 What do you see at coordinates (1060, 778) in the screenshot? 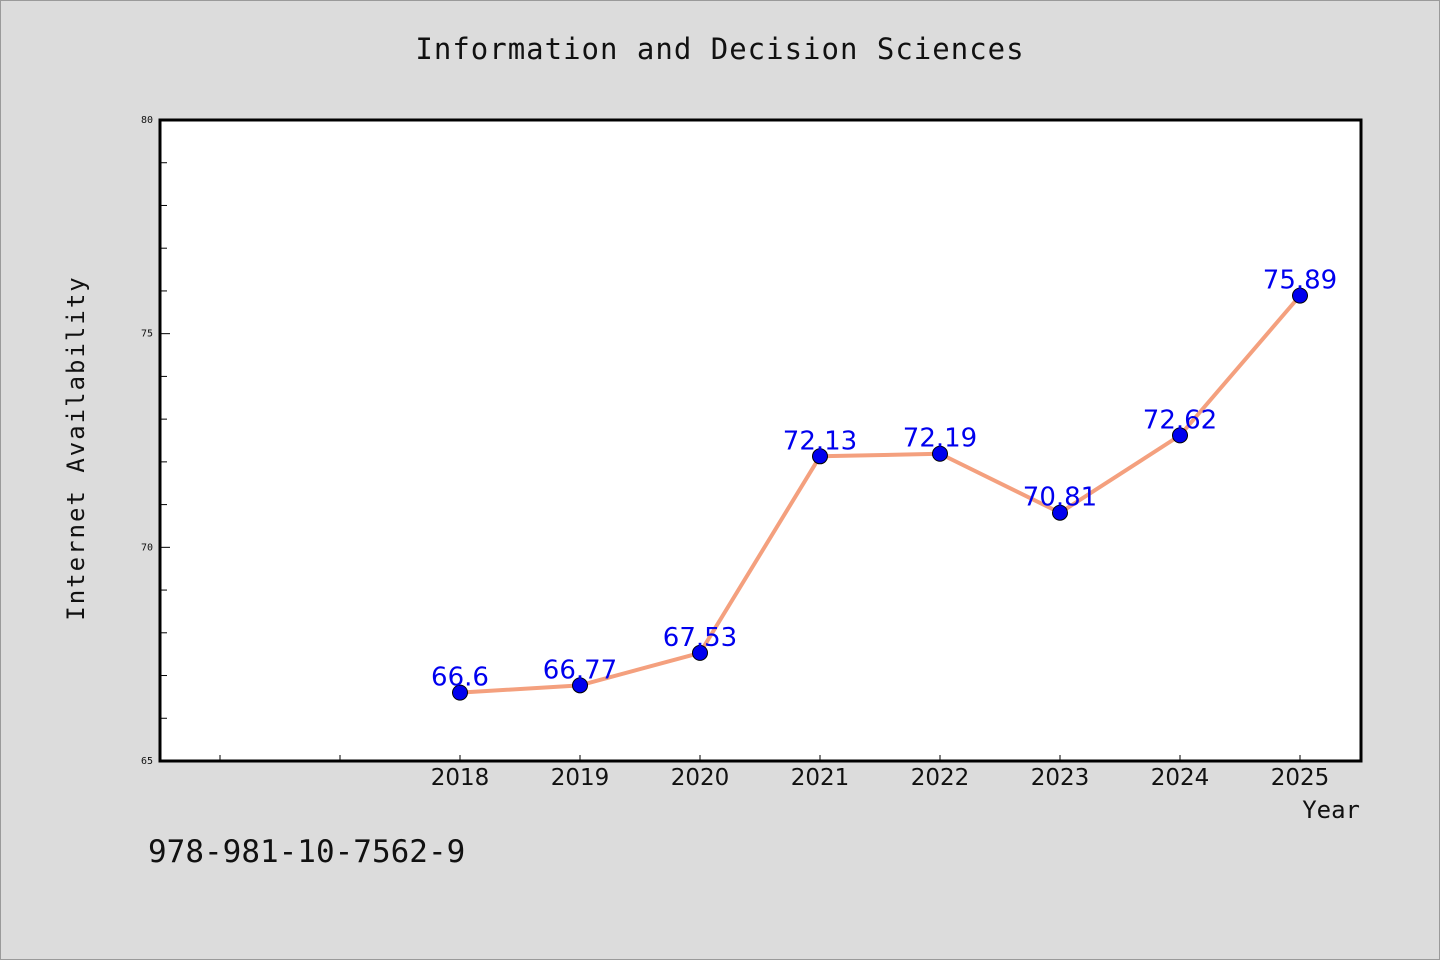
I see `x-tick-label: 2023` at bounding box center [1060, 778].